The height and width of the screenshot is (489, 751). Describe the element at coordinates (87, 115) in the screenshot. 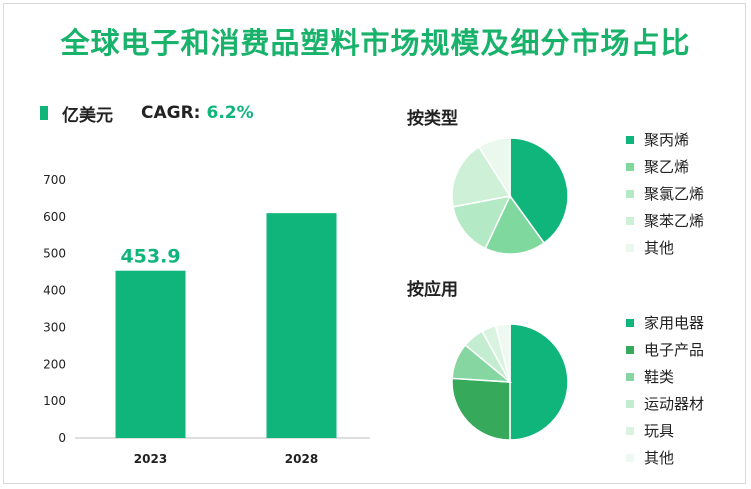

I see `legend-unit: 亿美元` at that location.